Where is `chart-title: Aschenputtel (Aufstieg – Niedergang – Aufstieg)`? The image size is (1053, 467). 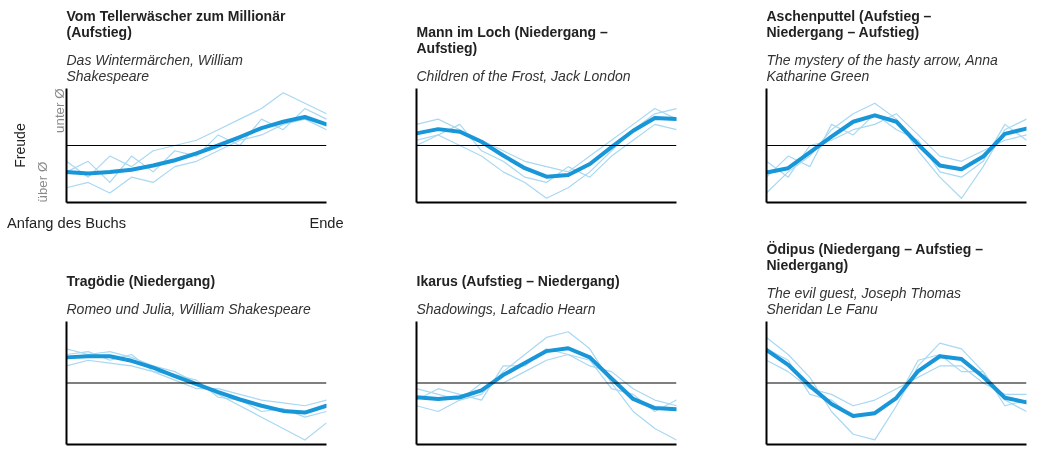
chart-title: Aschenputtel (Aufstieg – Niedergang – Aufstieg) is located at coordinates (849, 23).